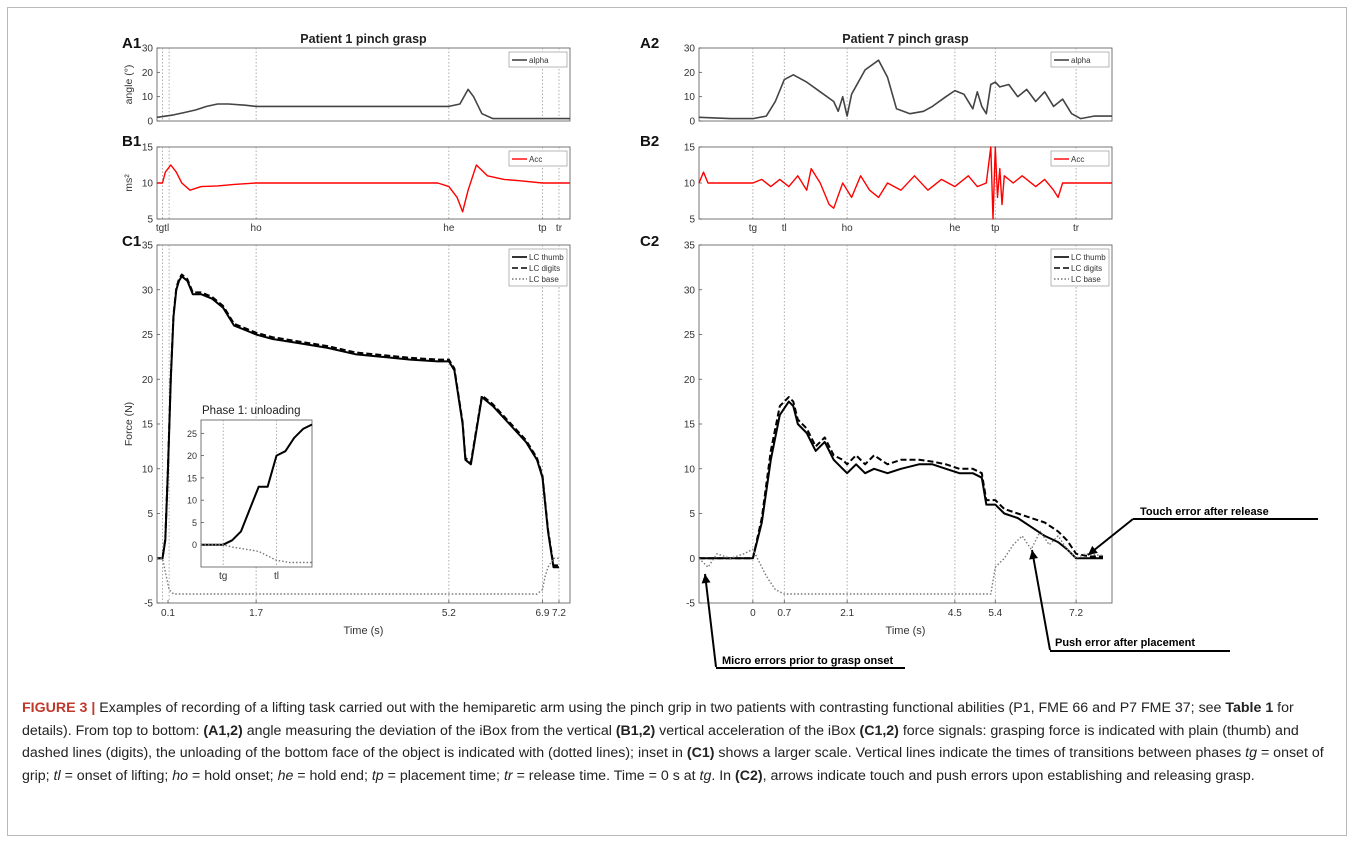  Describe the element at coordinates (131, 43) in the screenshot. I see `panel-label-a1: A1` at that location.